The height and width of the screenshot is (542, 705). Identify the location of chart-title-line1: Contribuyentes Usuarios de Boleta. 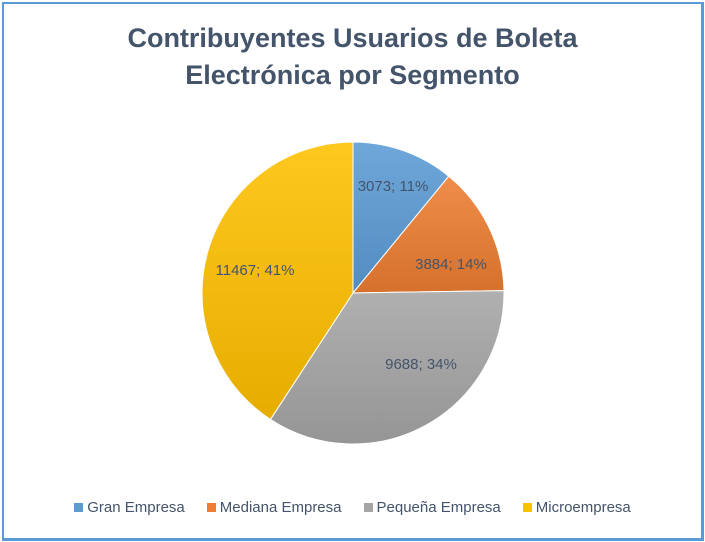
(352, 38).